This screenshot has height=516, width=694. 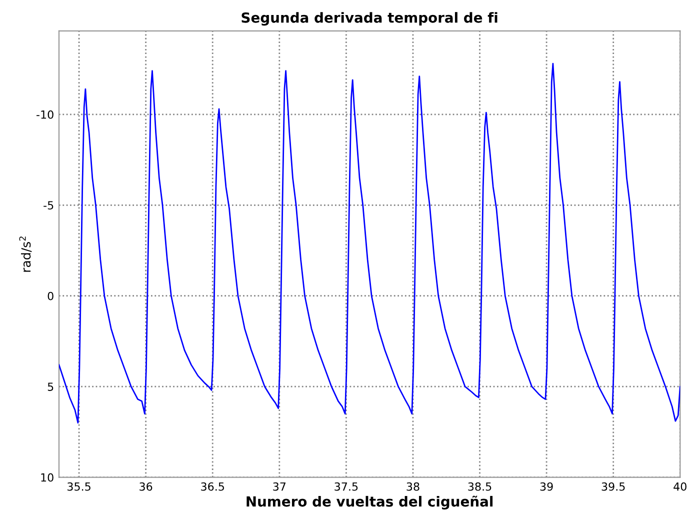 What do you see at coordinates (47, 477) in the screenshot?
I see `y-tick-label: 10` at bounding box center [47, 477].